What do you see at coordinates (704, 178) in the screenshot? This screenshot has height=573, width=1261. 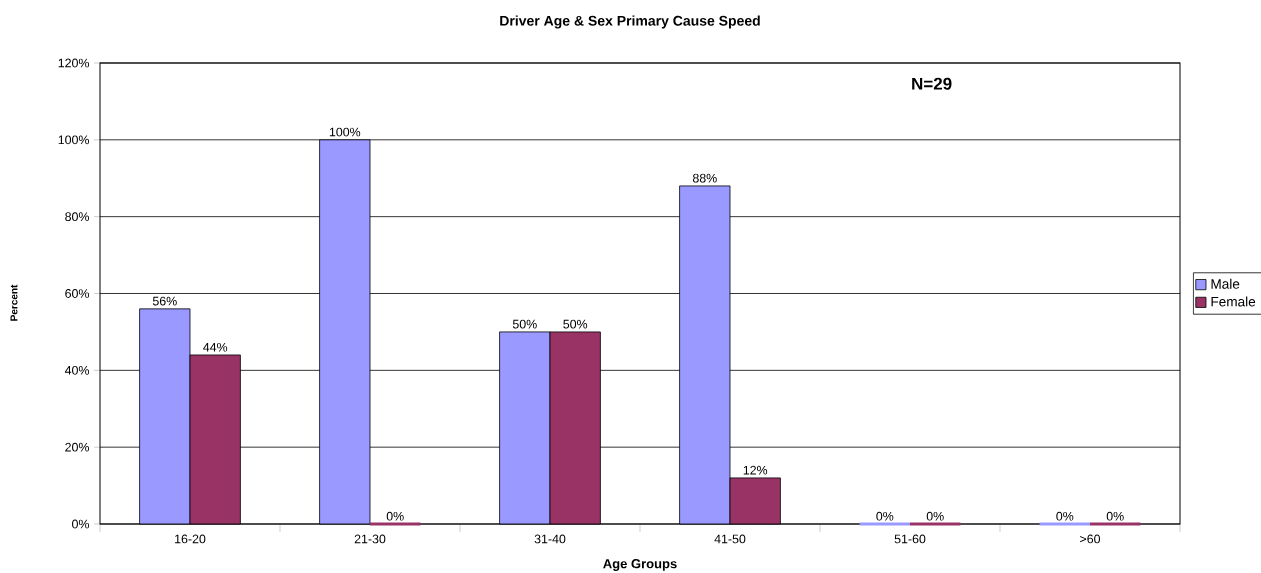 I see `data-label: 88%` at bounding box center [704, 178].